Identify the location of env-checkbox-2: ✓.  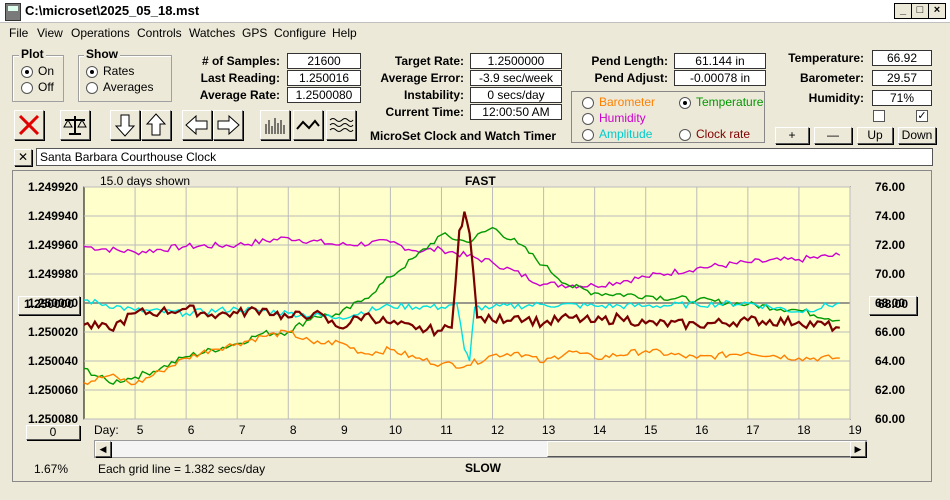
(922, 116).